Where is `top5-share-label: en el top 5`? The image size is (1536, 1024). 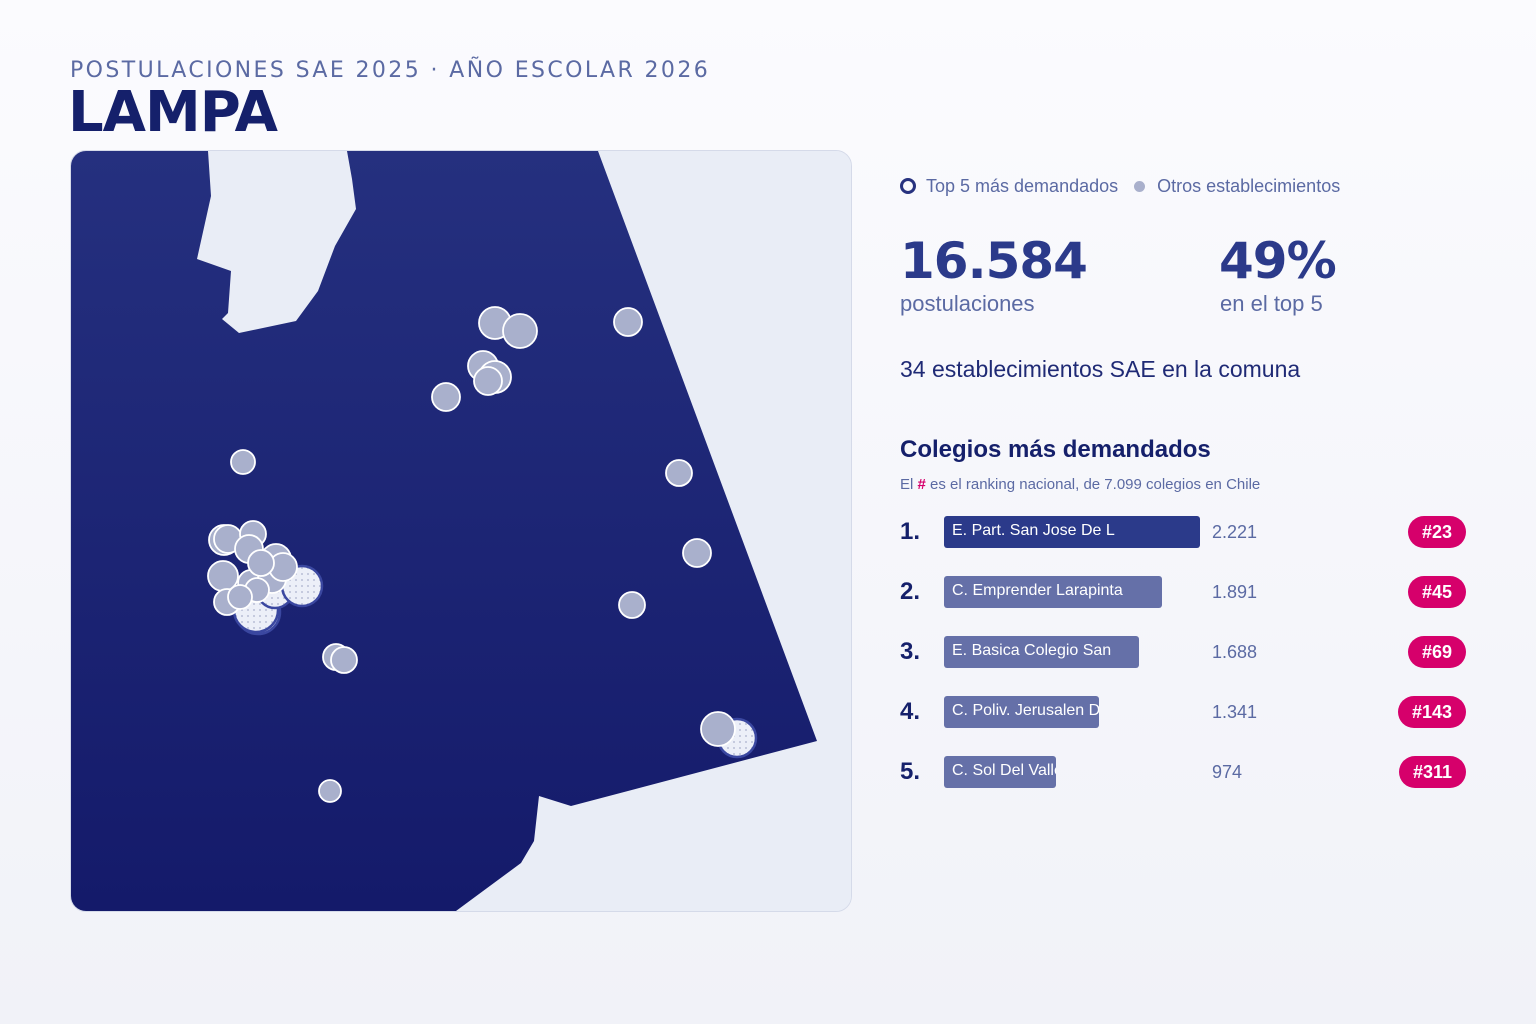 top5-share-label: en el top 5 is located at coordinates (1271, 303).